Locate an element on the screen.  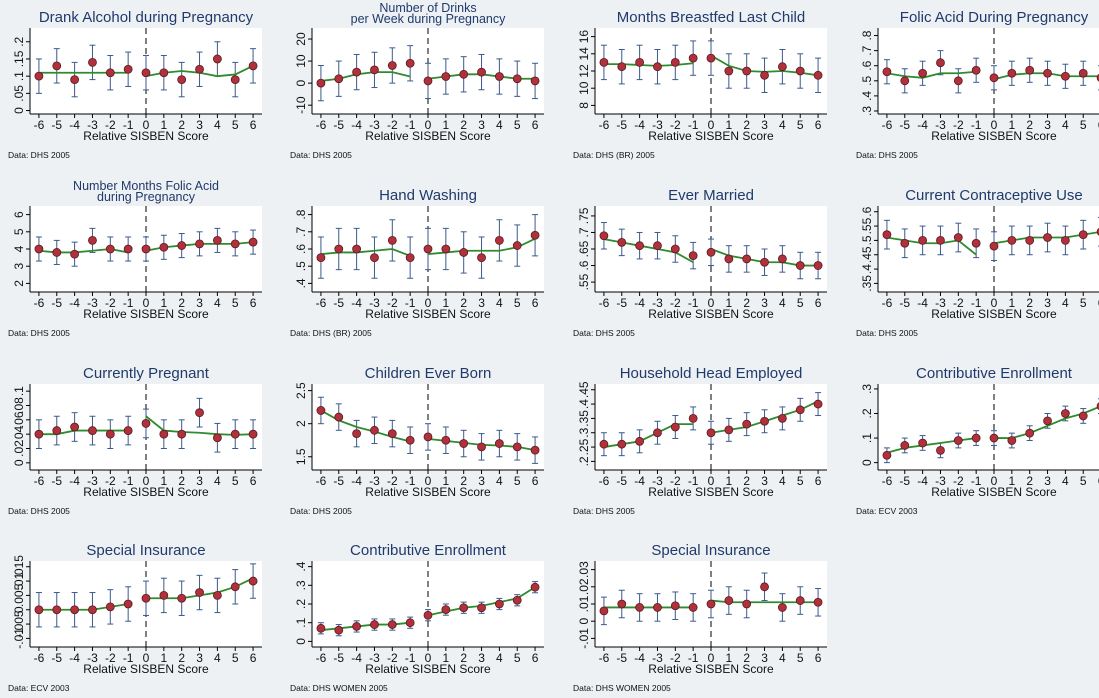
y-tick-label: .4 is located at coordinates (301, 283).